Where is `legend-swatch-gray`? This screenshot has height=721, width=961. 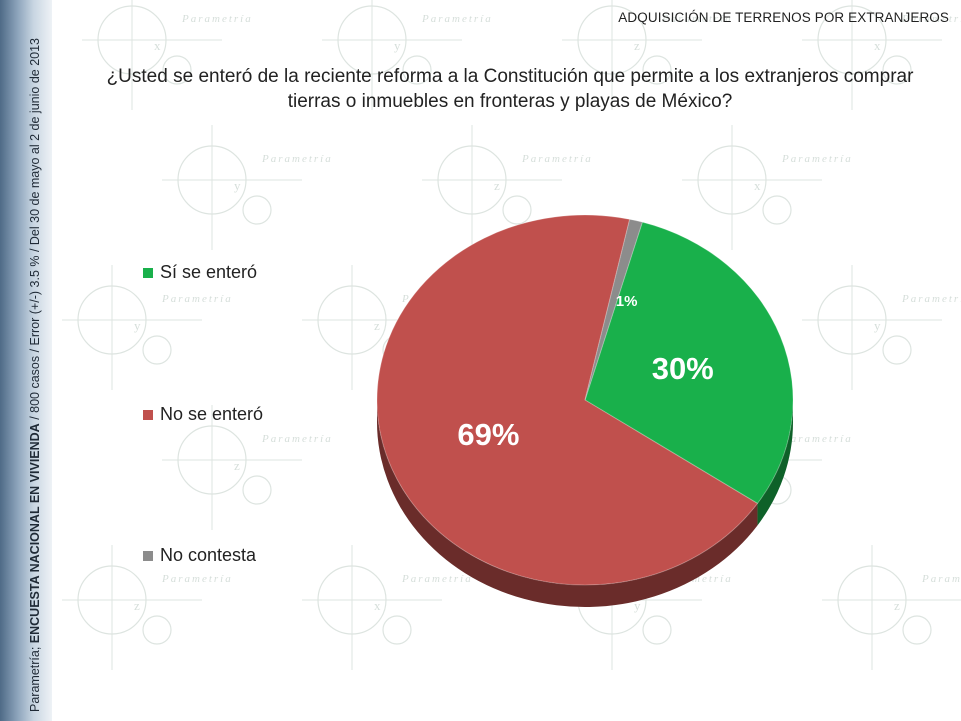
legend-swatch-gray is located at coordinates (148, 555).